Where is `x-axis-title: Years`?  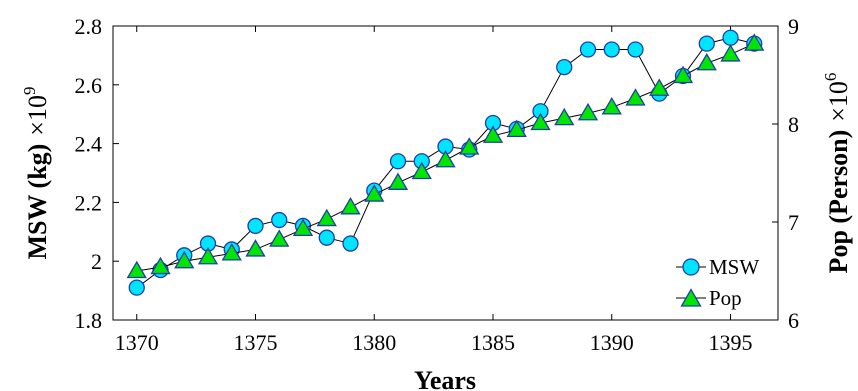
x-axis-title: Years is located at coordinates (445, 378).